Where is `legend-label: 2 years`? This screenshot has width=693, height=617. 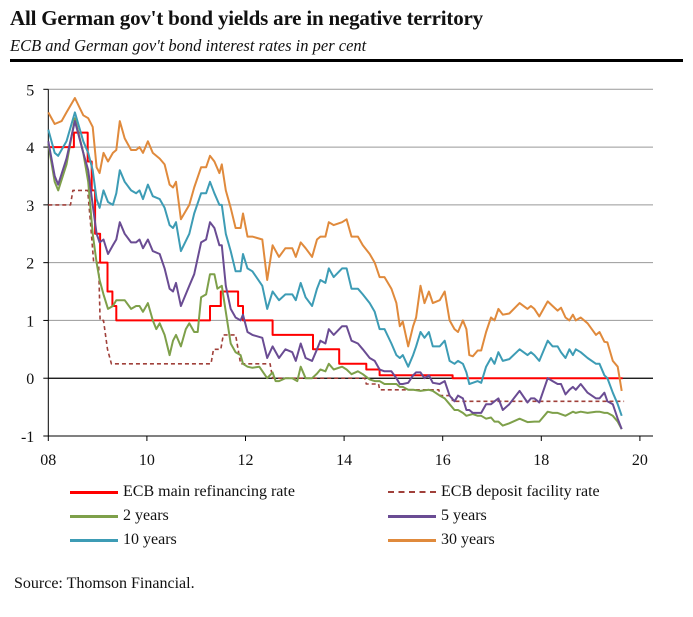
legend-label: 2 years is located at coordinates (146, 515).